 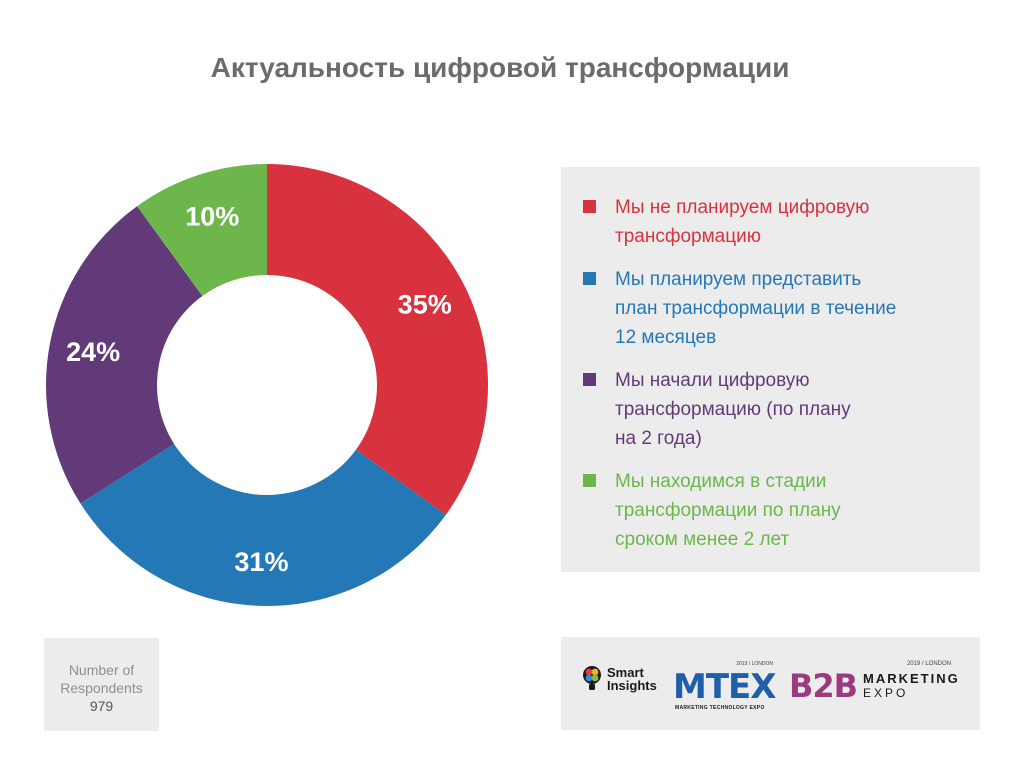 I want to click on mtex-subtitle: MARKETING TECHNOLOGY EXPO, so click(x=720, y=708).